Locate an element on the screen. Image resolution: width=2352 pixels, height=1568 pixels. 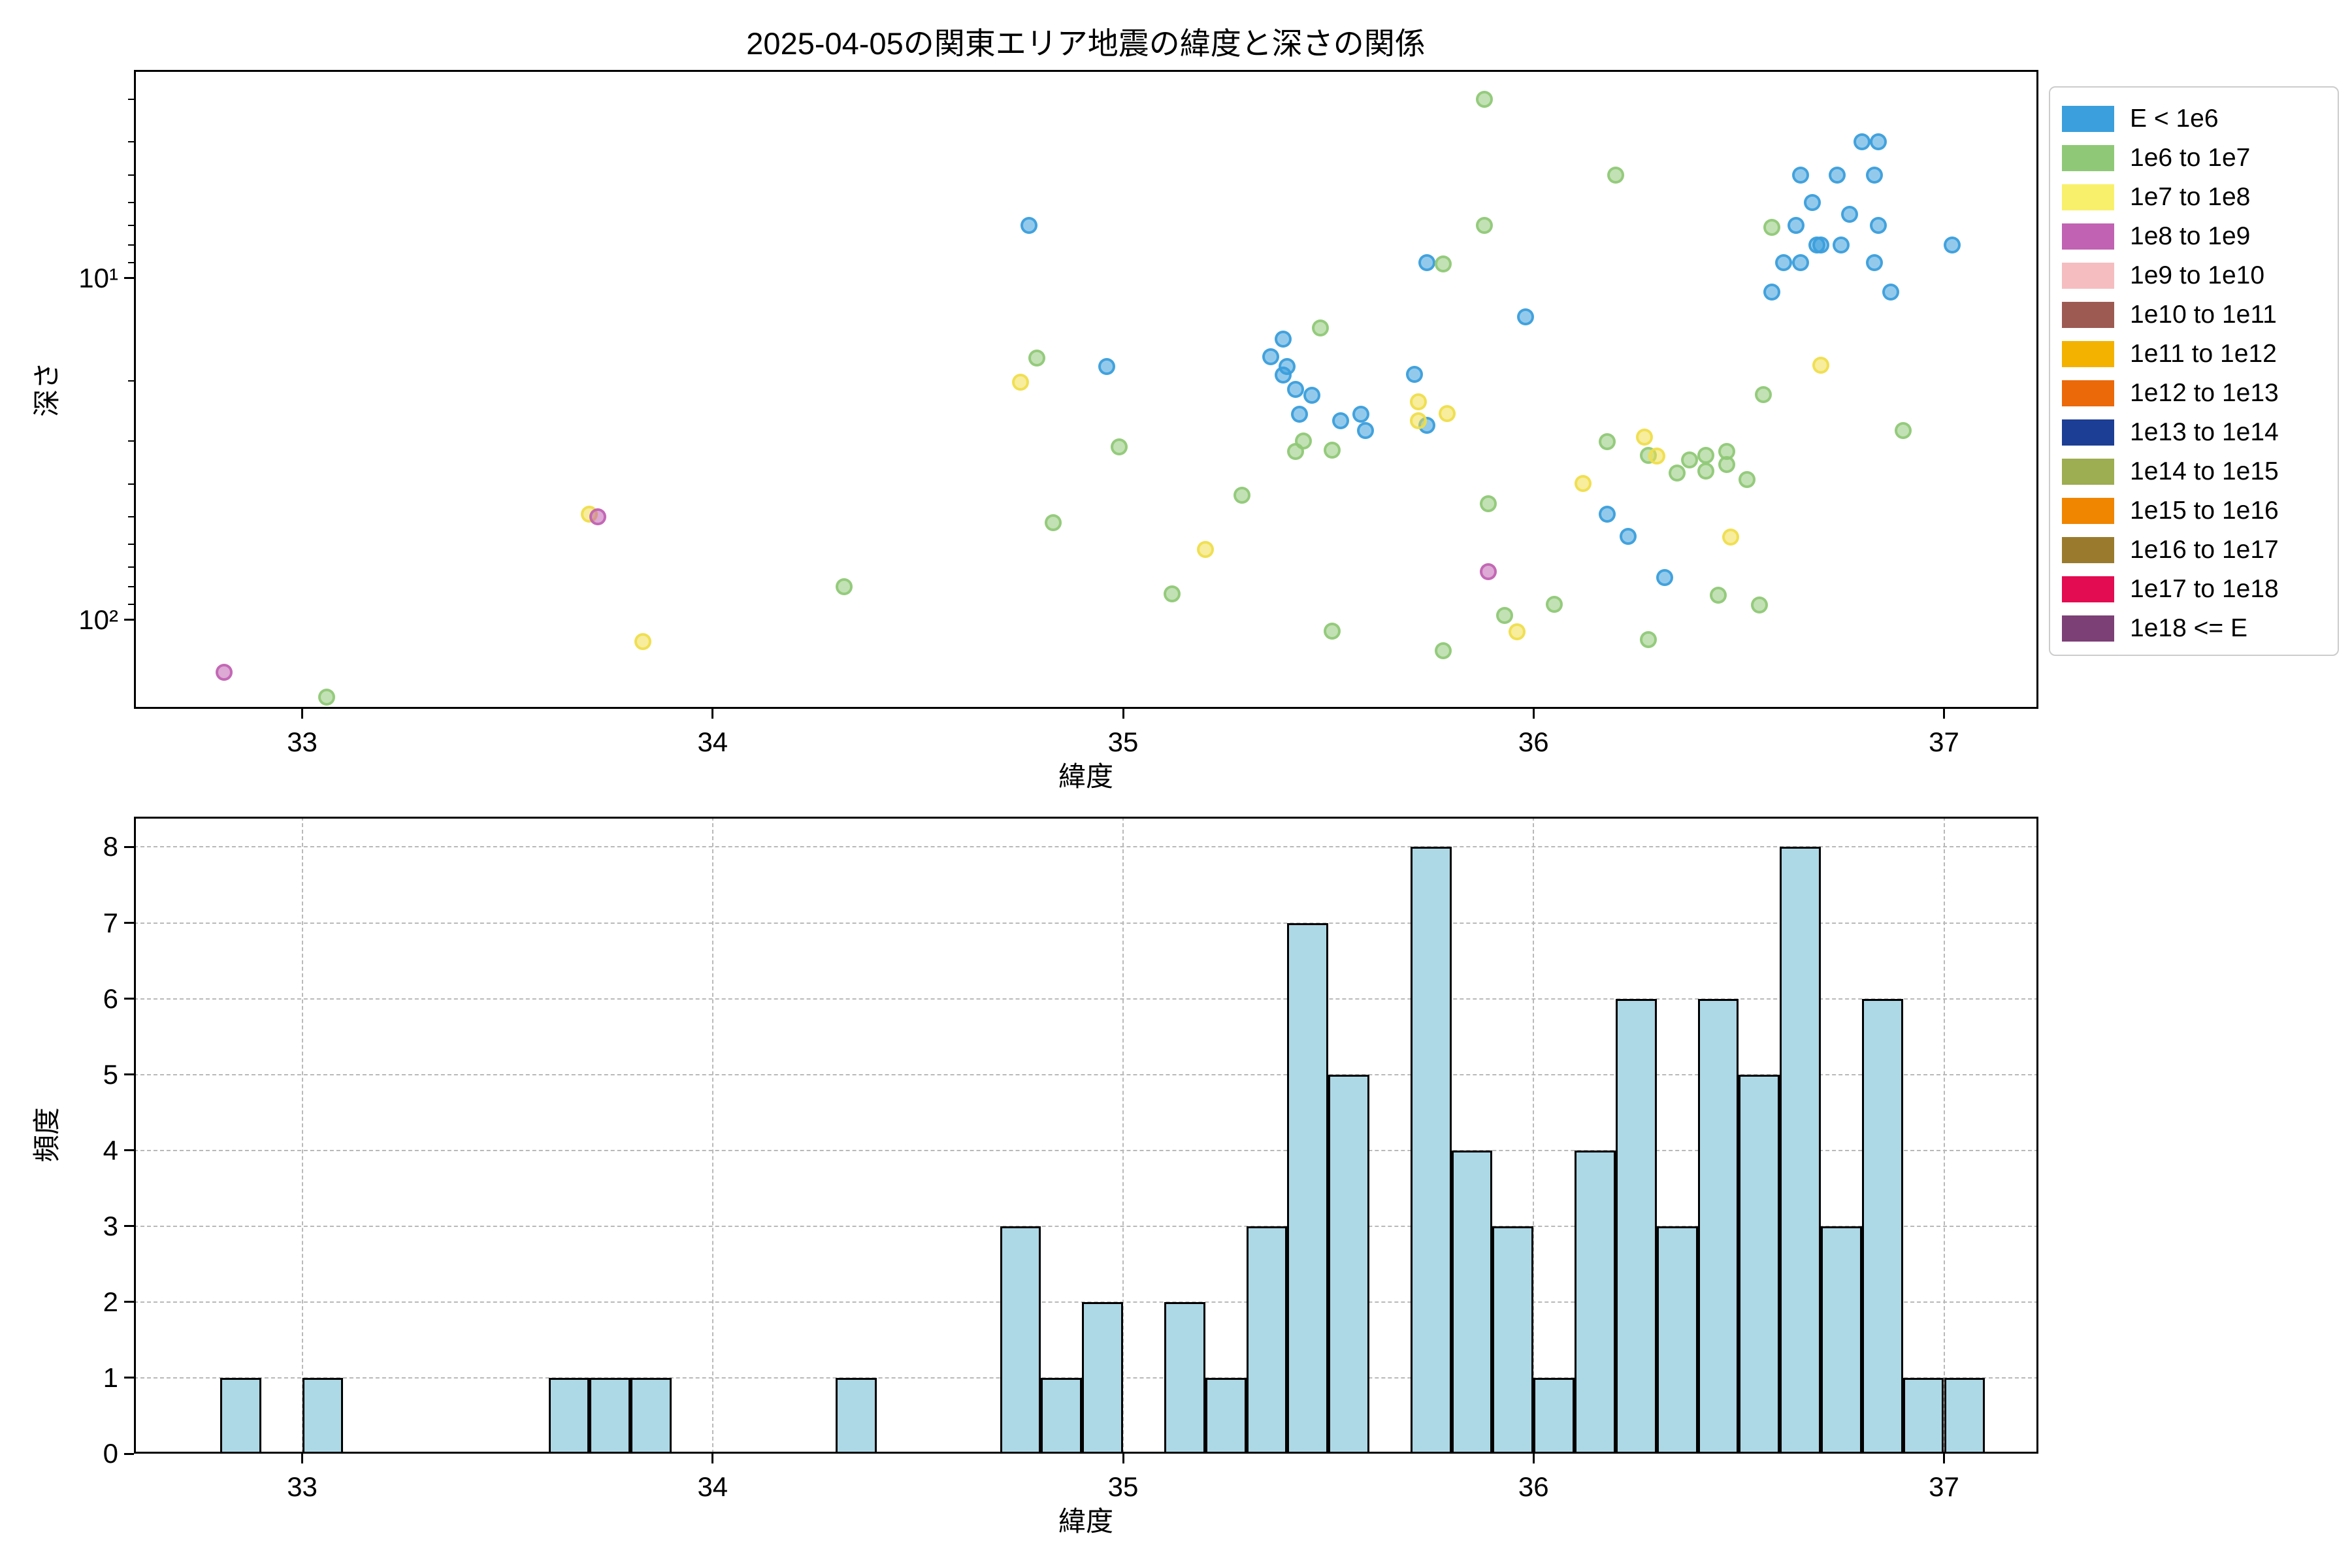
legend-item-label: 1e7 to 1e8 is located at coordinates (2190, 197).